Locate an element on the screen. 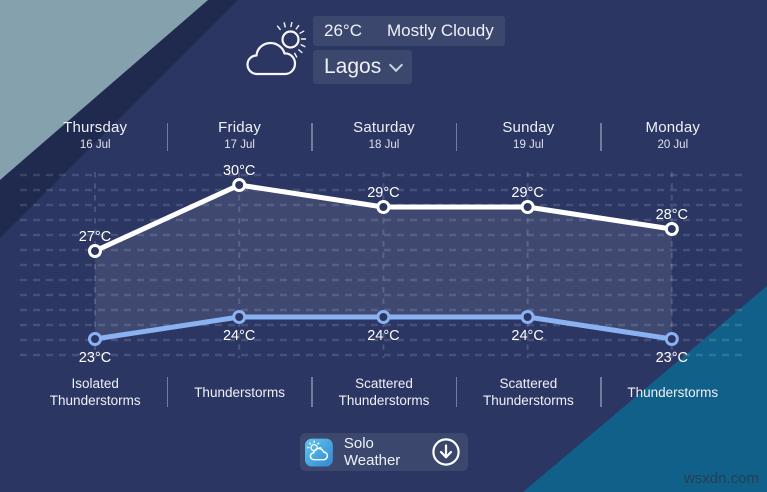  cloud-sun-icon is located at coordinates (276, 49).